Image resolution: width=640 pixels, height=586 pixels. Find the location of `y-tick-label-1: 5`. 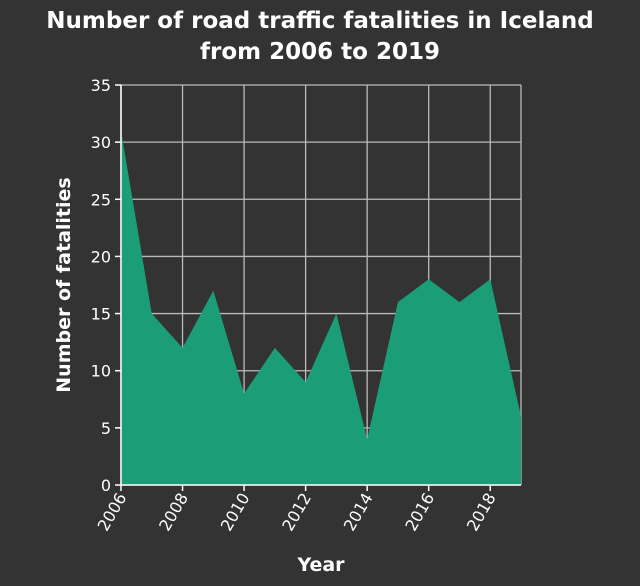

y-tick-label-1: 5 is located at coordinates (106, 428).